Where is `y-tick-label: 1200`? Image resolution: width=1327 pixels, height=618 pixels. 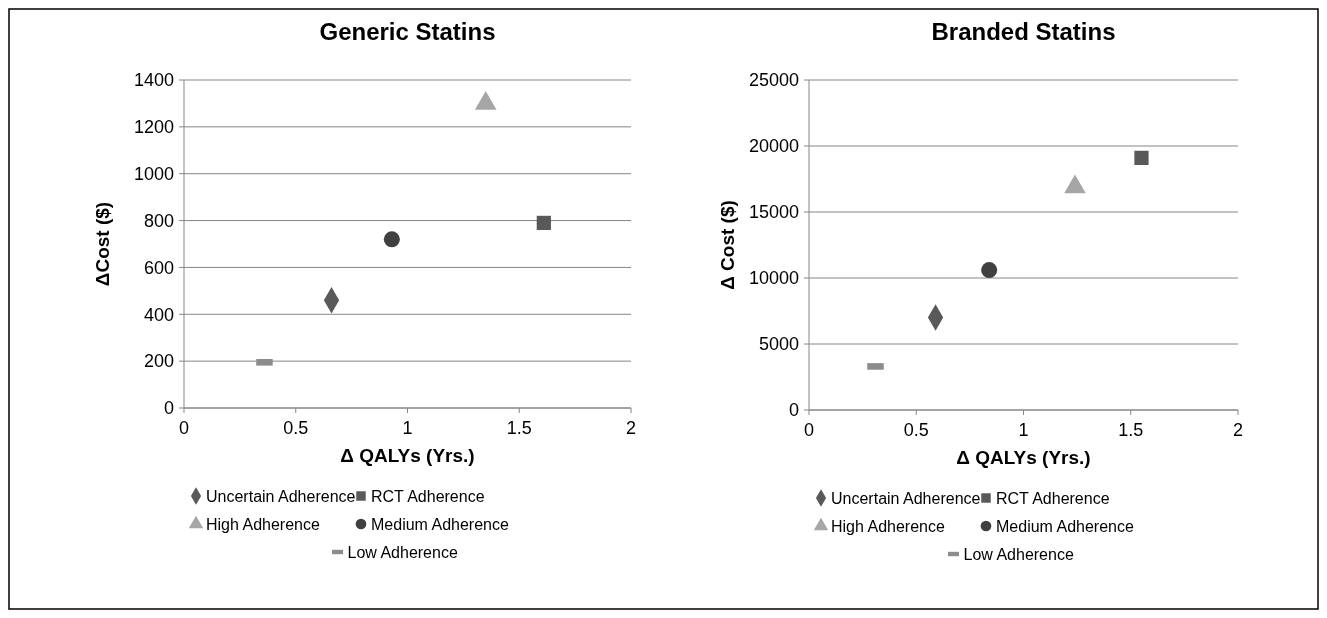 y-tick-label: 1200 is located at coordinates (153, 127).